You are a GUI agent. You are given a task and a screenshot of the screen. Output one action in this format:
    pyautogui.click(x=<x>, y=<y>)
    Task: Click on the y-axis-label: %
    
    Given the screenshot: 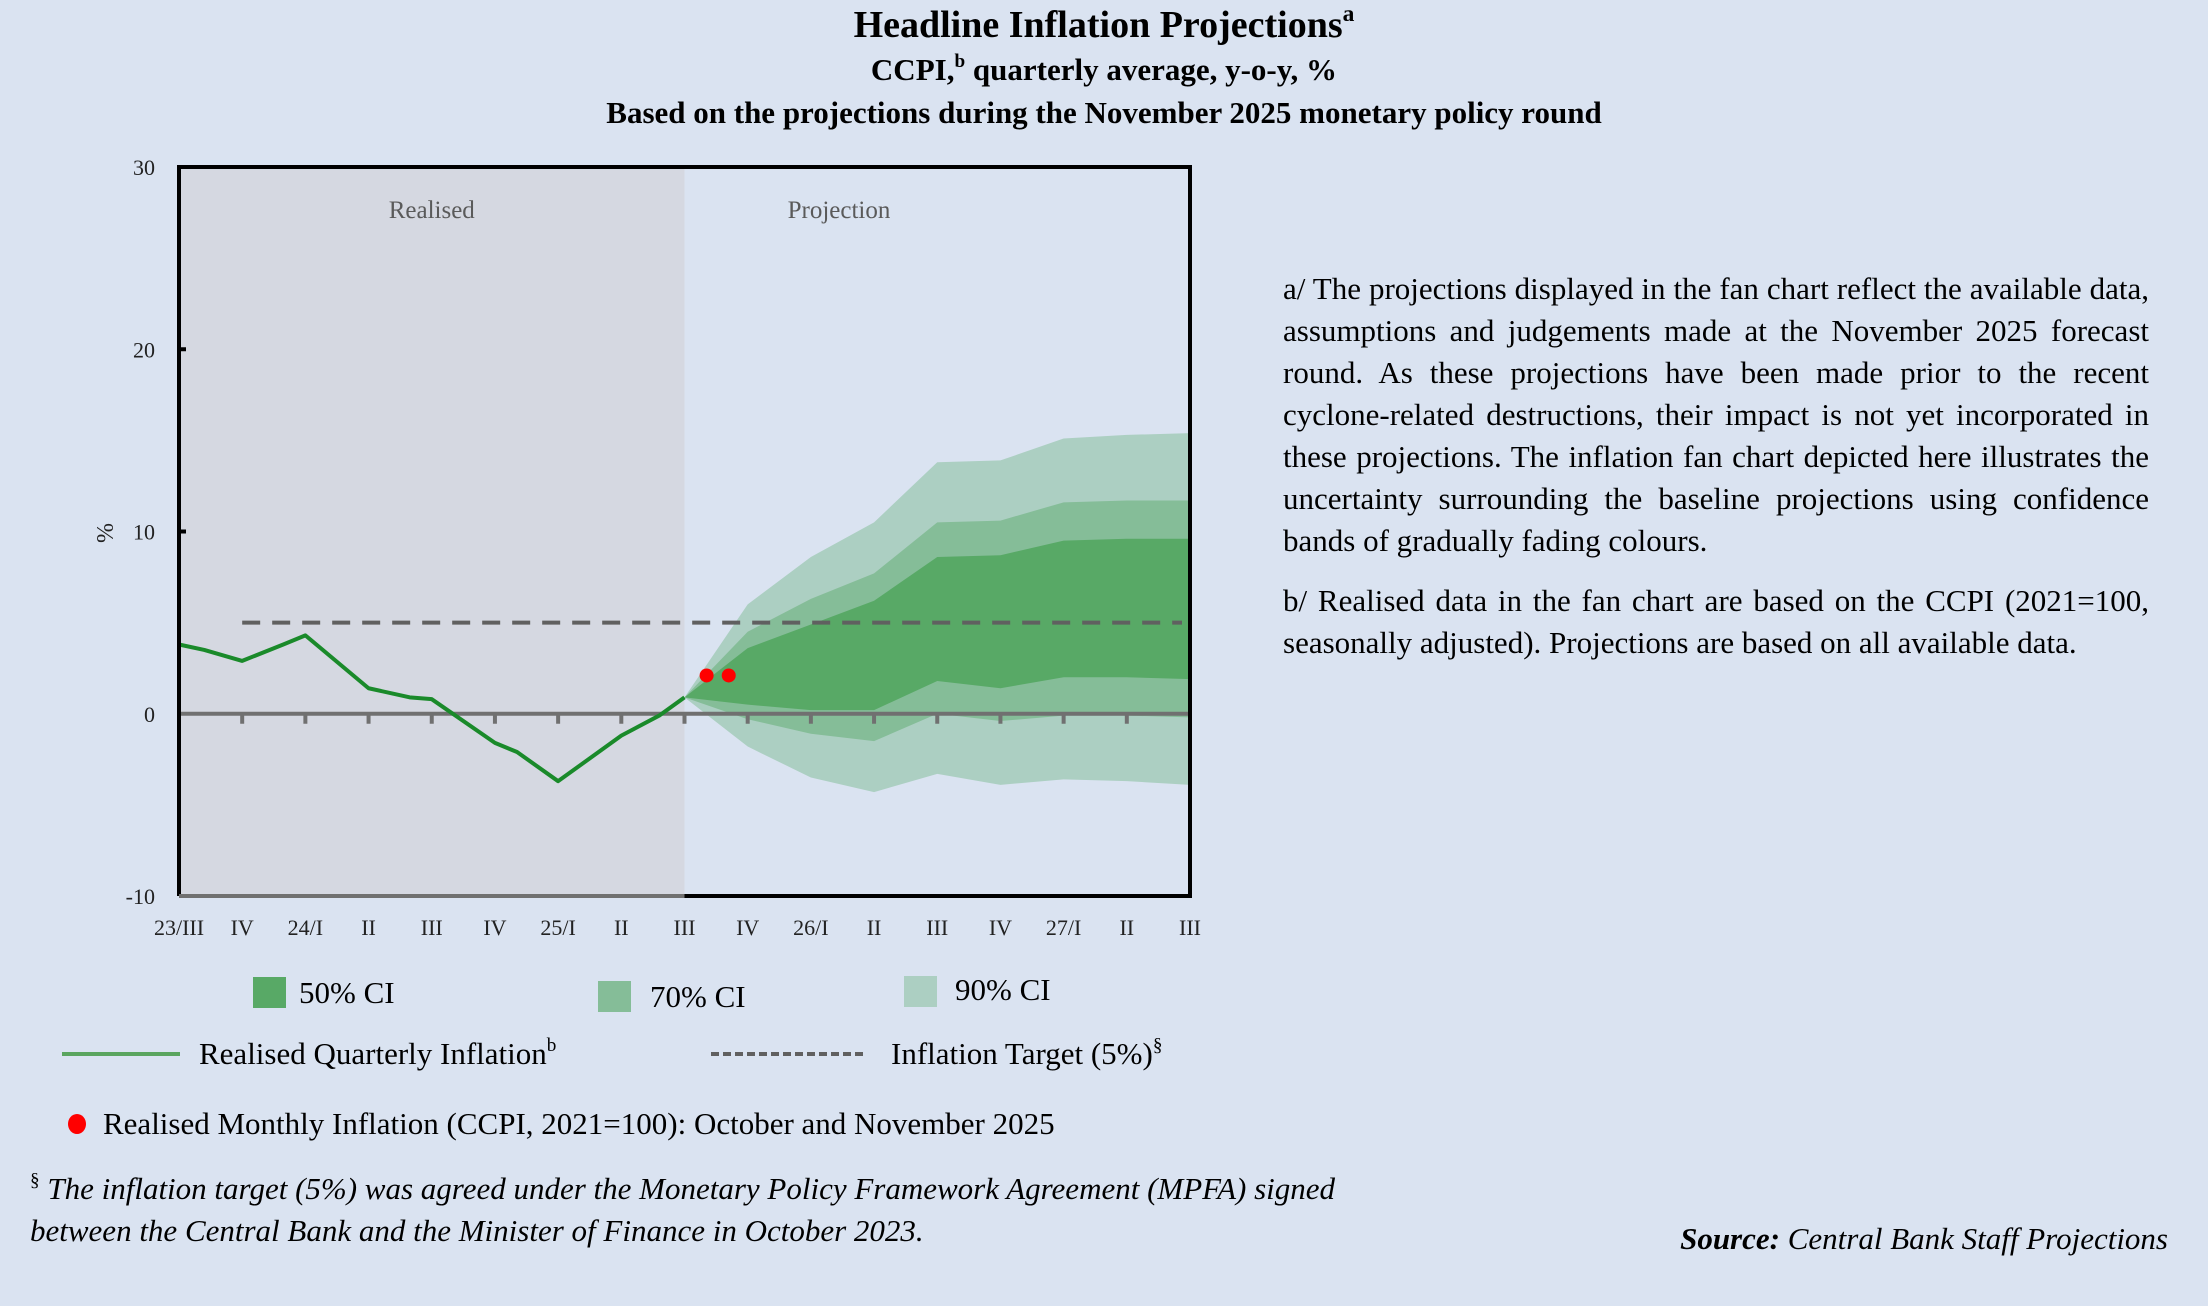 What is the action you would take?
    pyautogui.click(x=106, y=533)
    